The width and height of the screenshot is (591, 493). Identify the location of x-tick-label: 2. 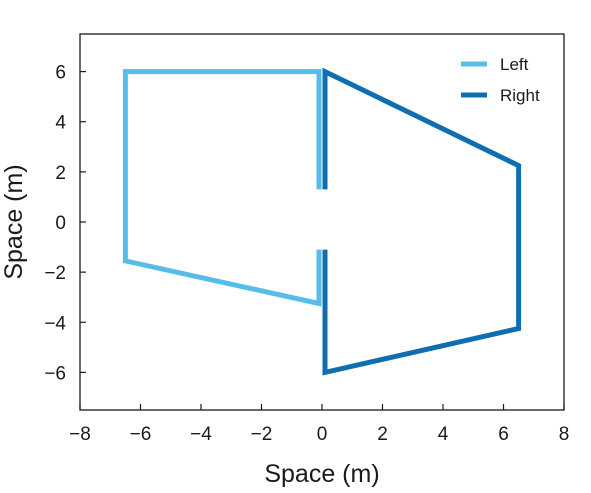
(382, 434).